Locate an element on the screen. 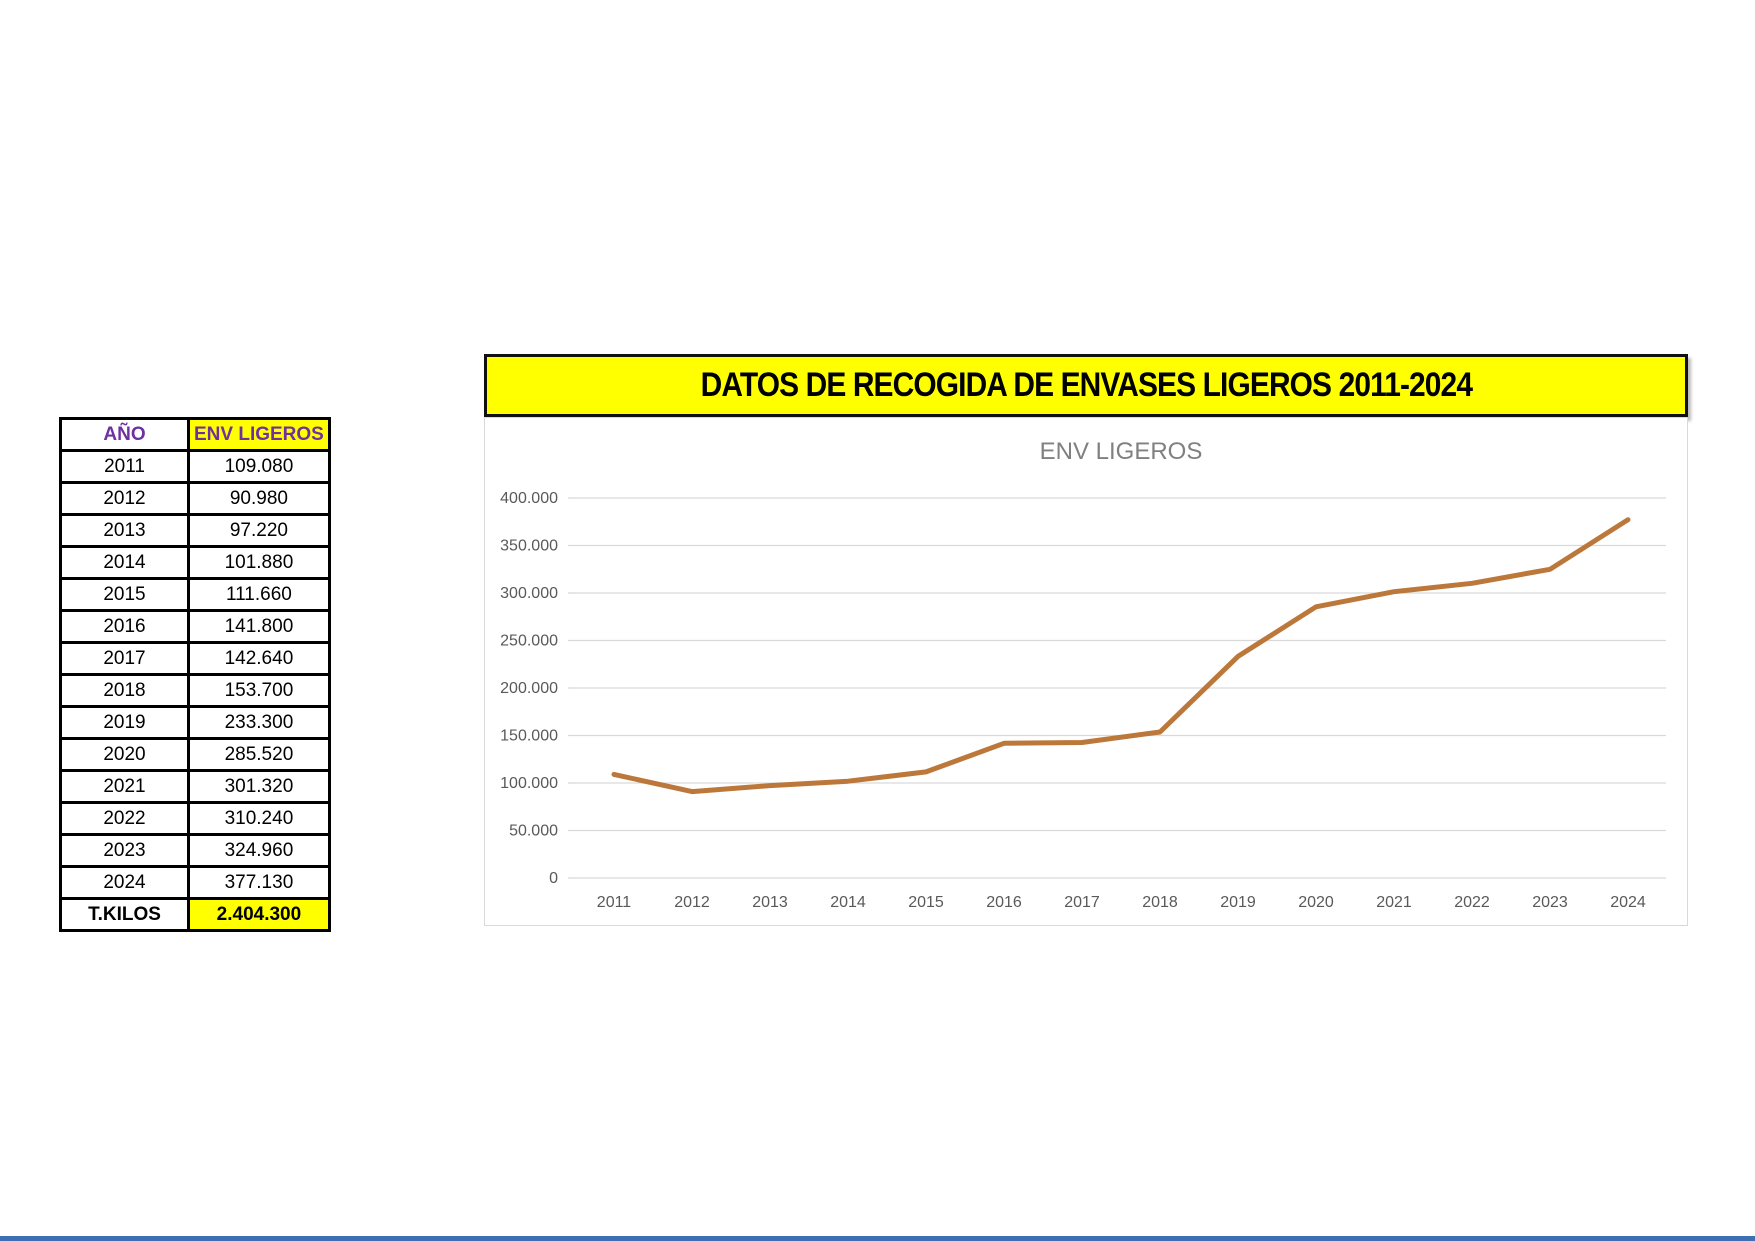 This screenshot has width=1755, height=1241. year-cell: 2014 is located at coordinates (124, 562).